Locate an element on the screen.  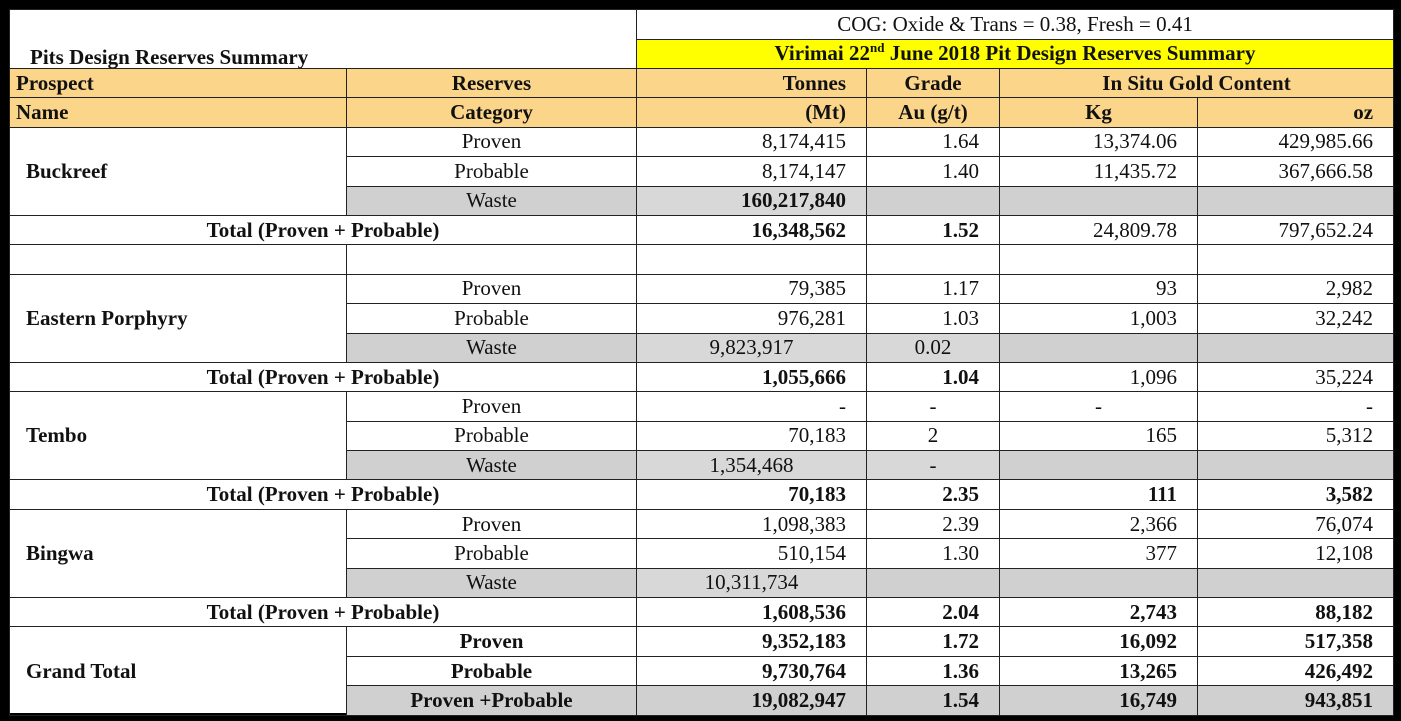
oz-cell: 12,108 is located at coordinates (1295, 553).